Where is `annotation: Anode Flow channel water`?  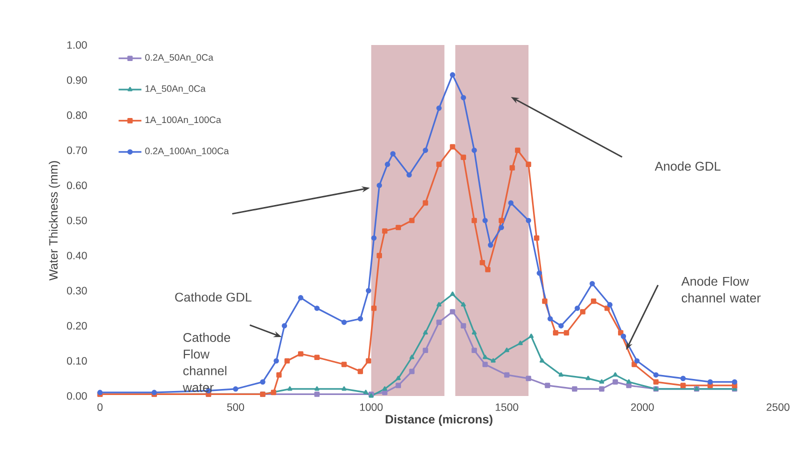
annotation: Anode Flow channel water is located at coordinates (721, 289).